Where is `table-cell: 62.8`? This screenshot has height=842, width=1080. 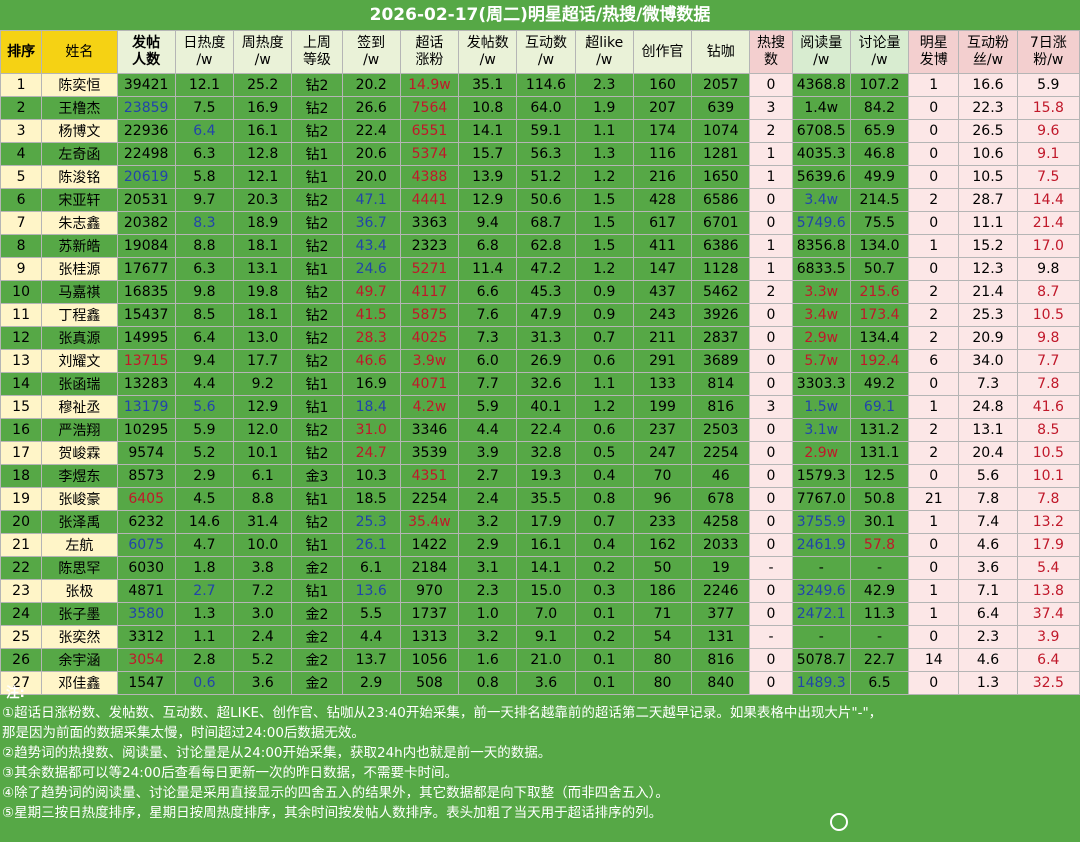
table-cell: 62.8 is located at coordinates (546, 246).